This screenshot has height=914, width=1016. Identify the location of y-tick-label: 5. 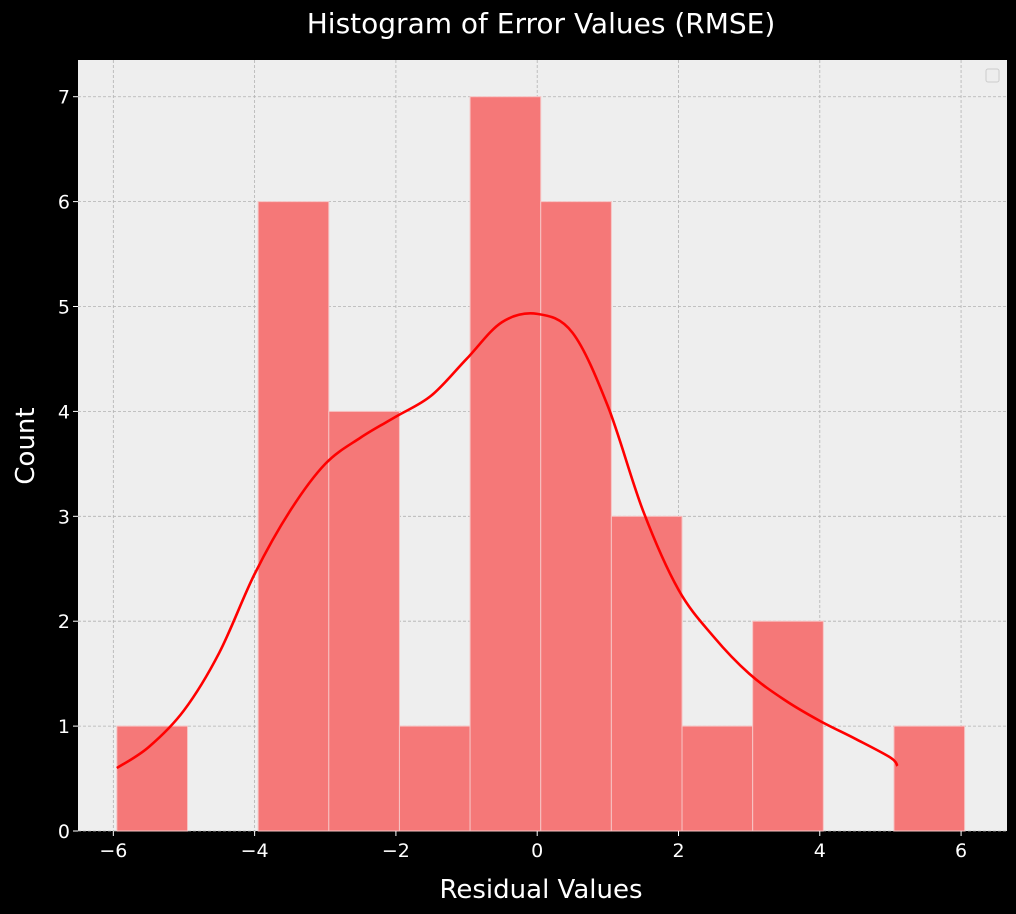
(64, 308).